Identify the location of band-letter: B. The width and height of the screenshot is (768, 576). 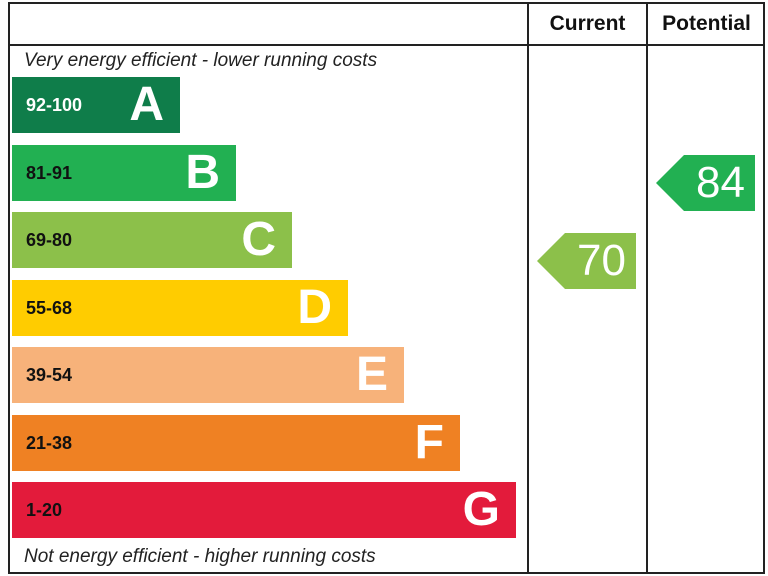
(202, 172).